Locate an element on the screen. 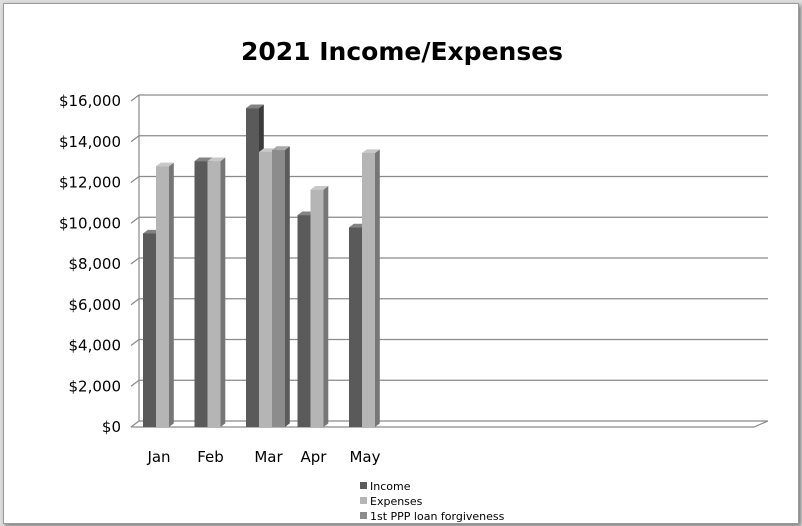 The height and width of the screenshot is (526, 802). y-tick-label: $4,000 is located at coordinates (95, 346).